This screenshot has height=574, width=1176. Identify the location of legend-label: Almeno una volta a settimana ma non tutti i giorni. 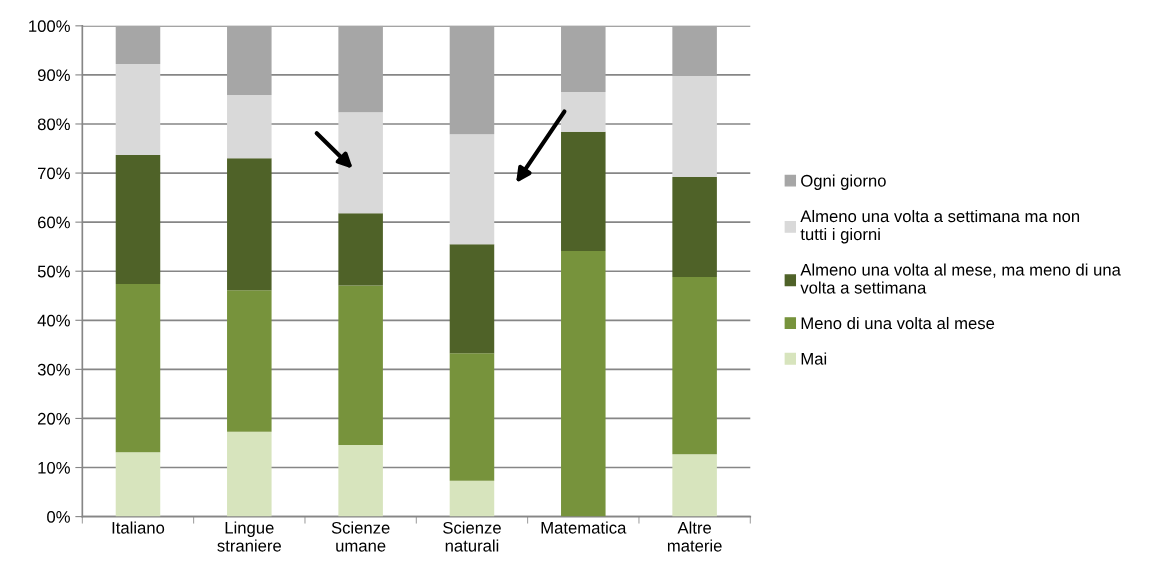
(940, 226).